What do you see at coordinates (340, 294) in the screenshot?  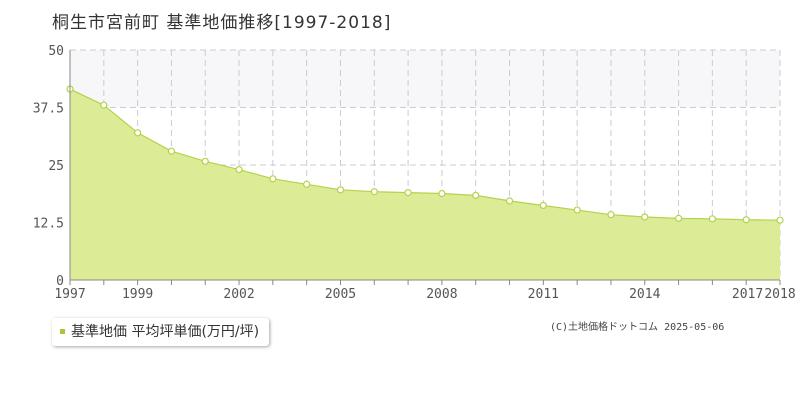 I see `x-tick-label: 2005` at bounding box center [340, 294].